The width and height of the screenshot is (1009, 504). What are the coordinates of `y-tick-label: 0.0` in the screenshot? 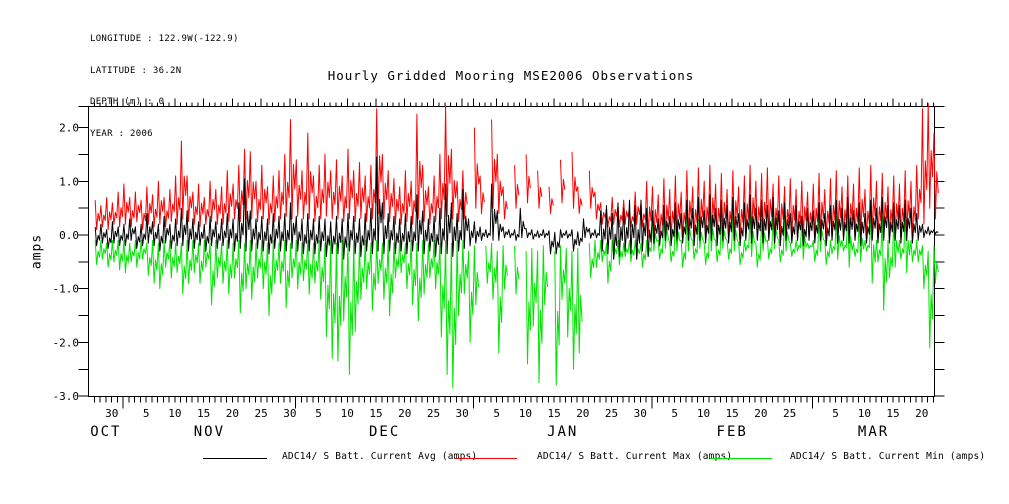 It's located at (69, 235).